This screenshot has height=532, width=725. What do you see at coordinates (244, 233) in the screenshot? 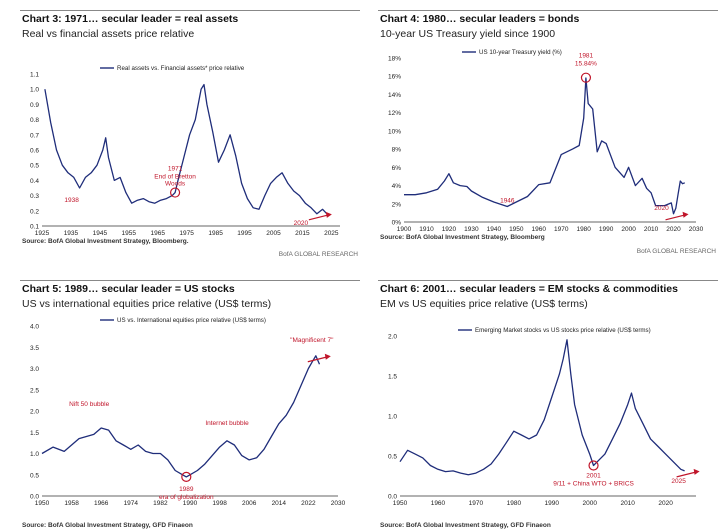
I see `x-tick-label: 1995` at bounding box center [244, 233].